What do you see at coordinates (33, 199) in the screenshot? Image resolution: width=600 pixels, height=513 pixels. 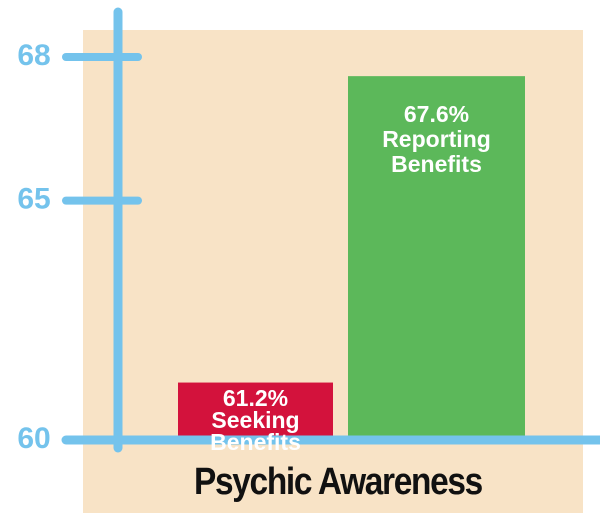 I see `y-tick-label: 65` at bounding box center [33, 199].